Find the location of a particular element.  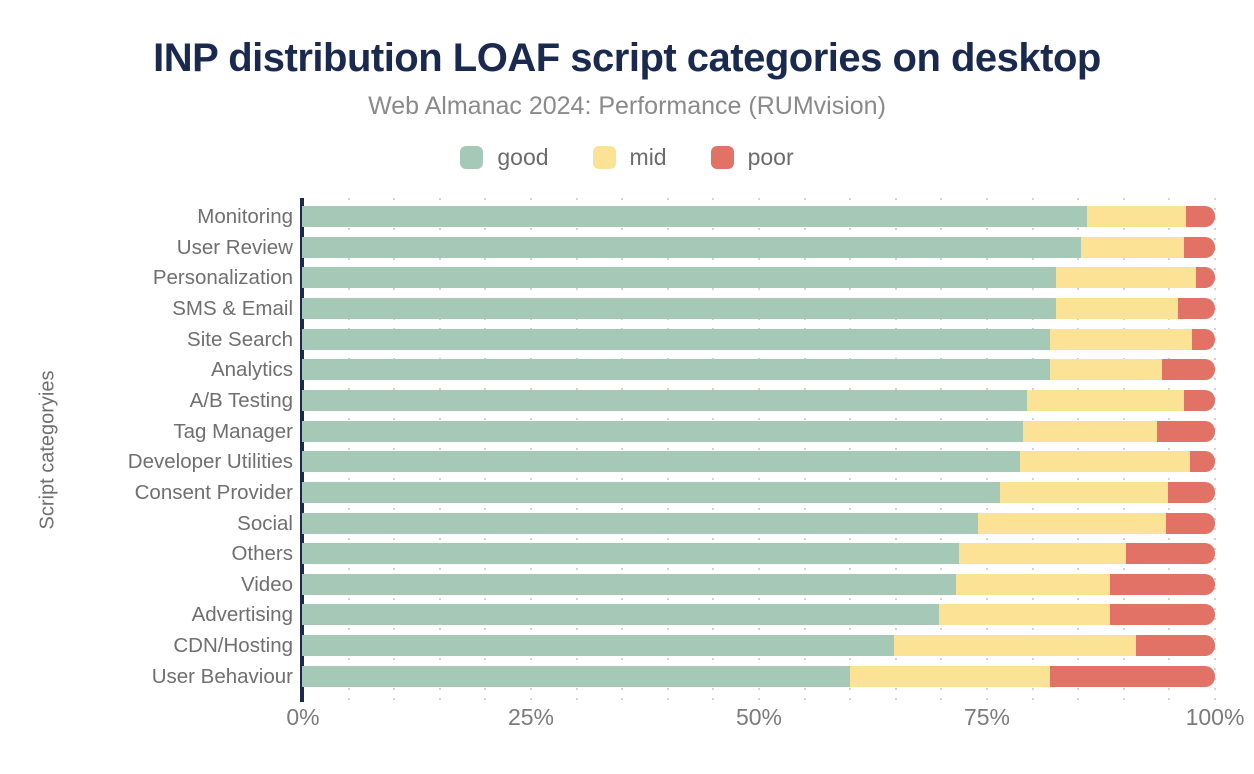

category-label: Analytics is located at coordinates (251, 370).